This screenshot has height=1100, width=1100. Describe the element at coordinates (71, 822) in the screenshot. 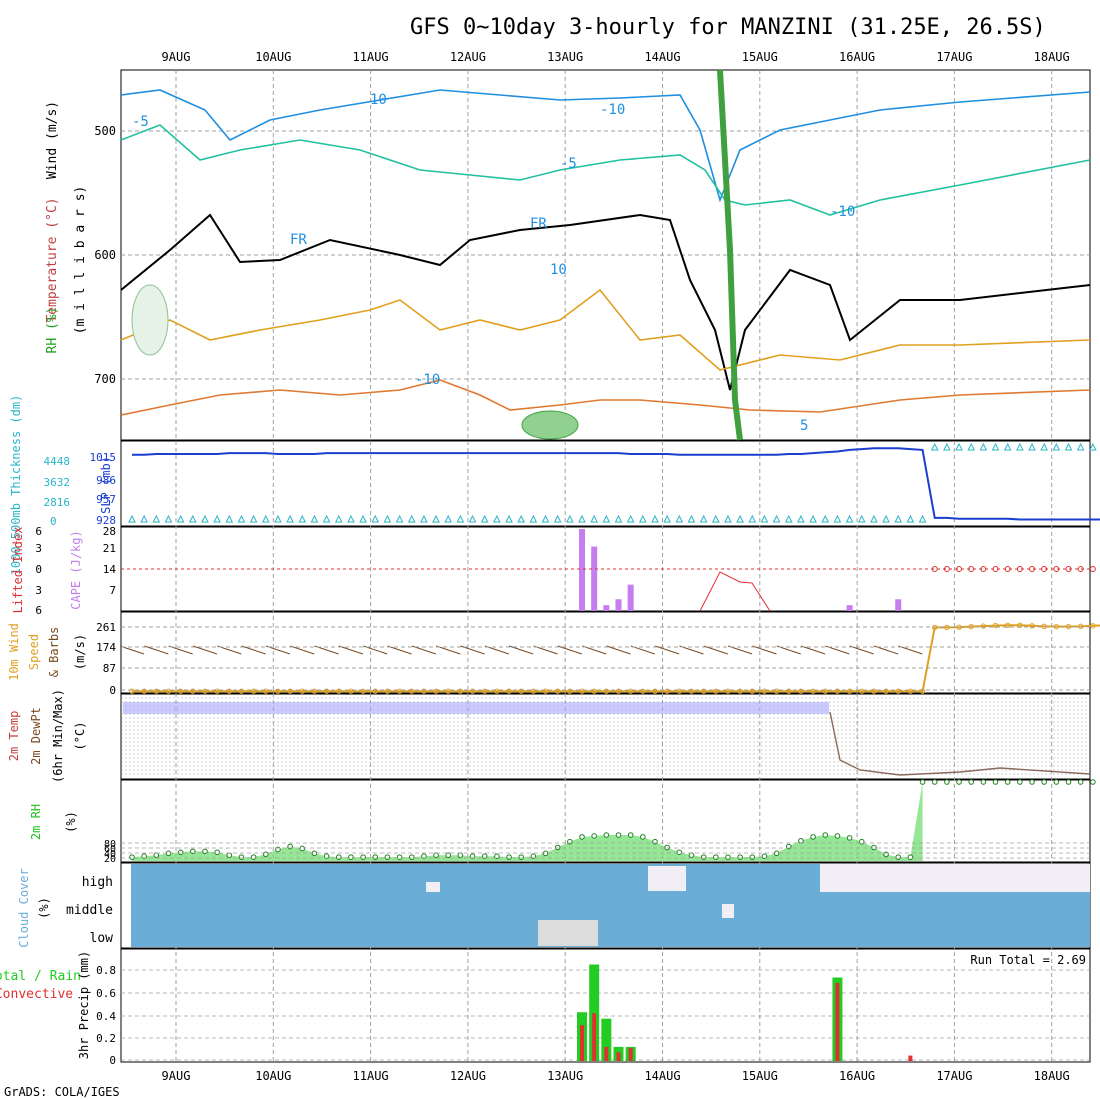

I see `label-rh2m-unit: (%)` at that location.